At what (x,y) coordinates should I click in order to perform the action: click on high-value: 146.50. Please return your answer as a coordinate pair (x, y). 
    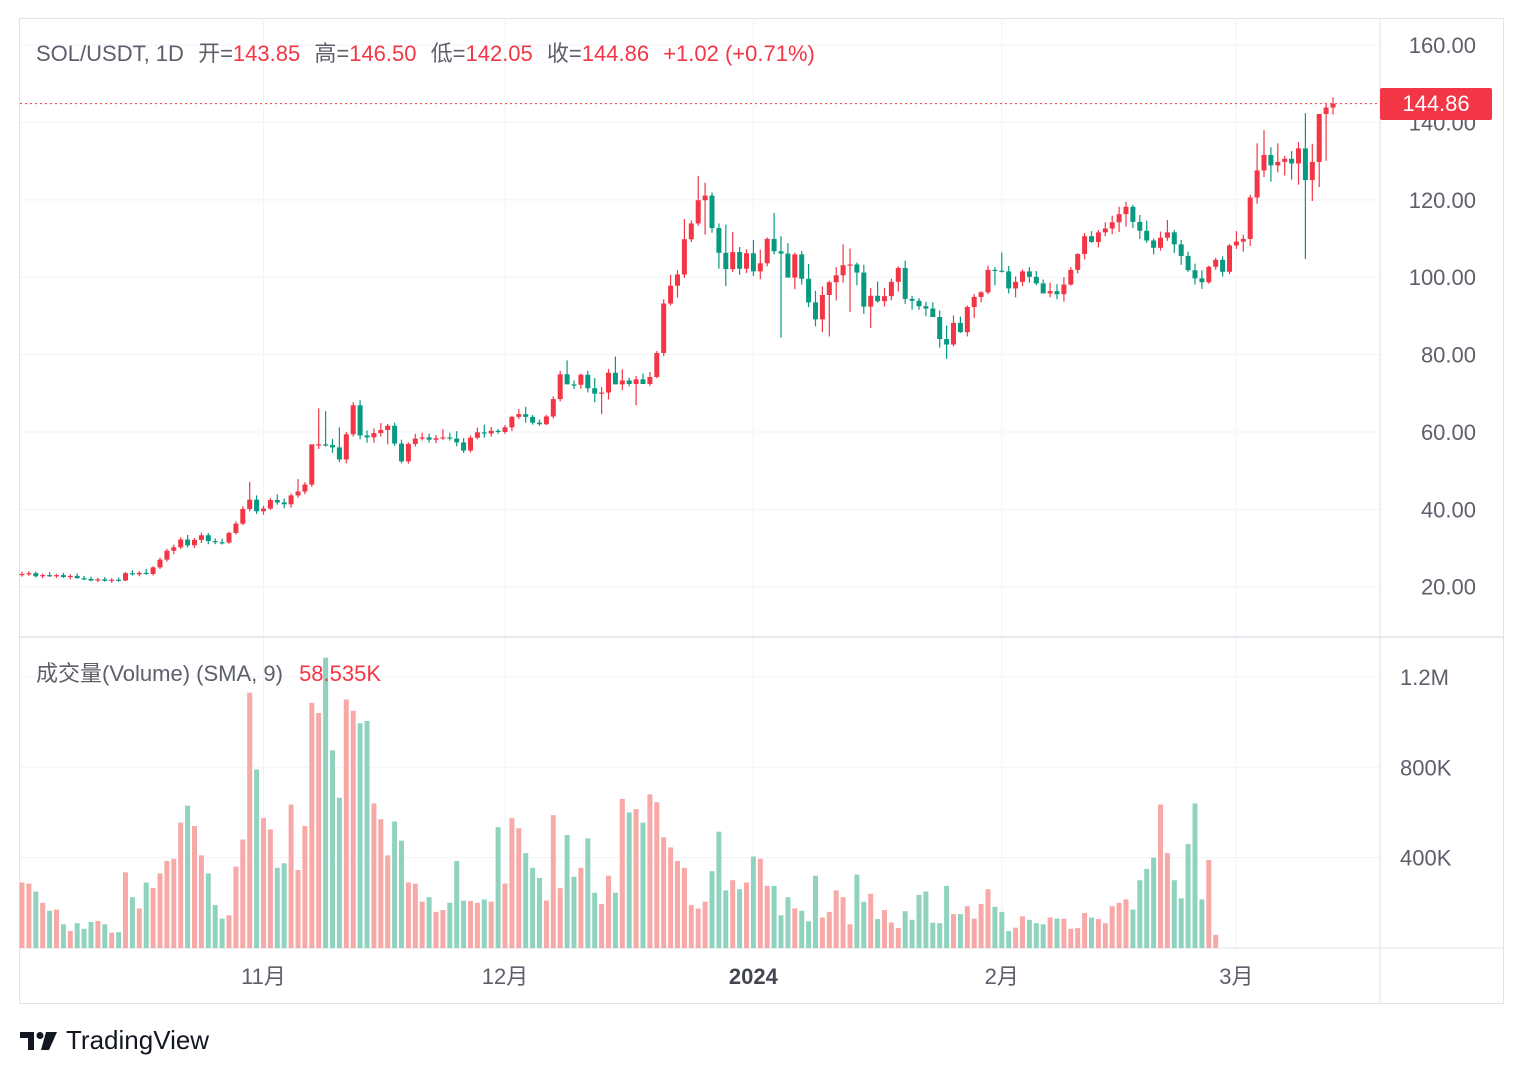
    Looking at the image, I should click on (383, 53).